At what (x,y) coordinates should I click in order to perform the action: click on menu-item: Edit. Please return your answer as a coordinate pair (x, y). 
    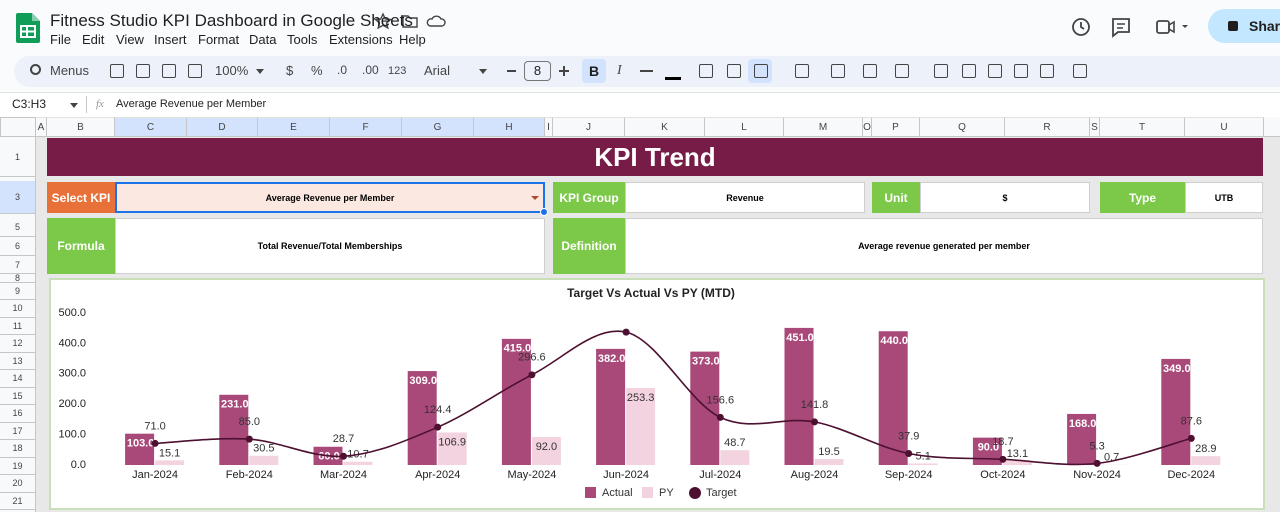
    Looking at the image, I should click on (93, 39).